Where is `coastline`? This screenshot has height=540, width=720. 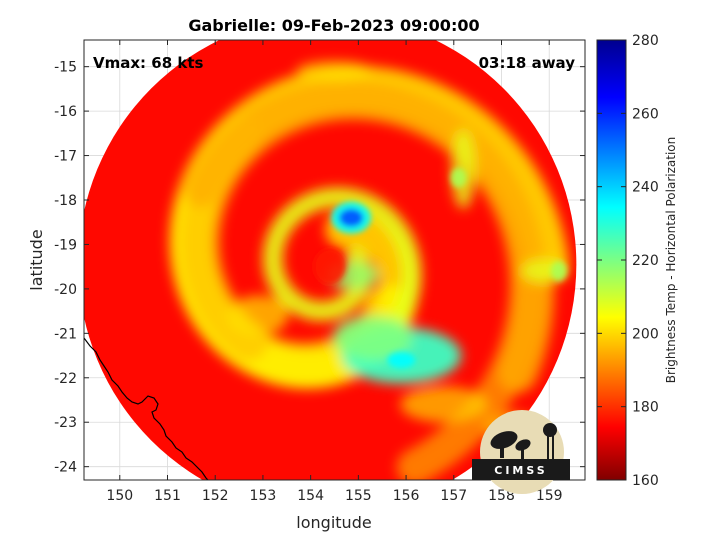
coastline is located at coordinates (146, 408).